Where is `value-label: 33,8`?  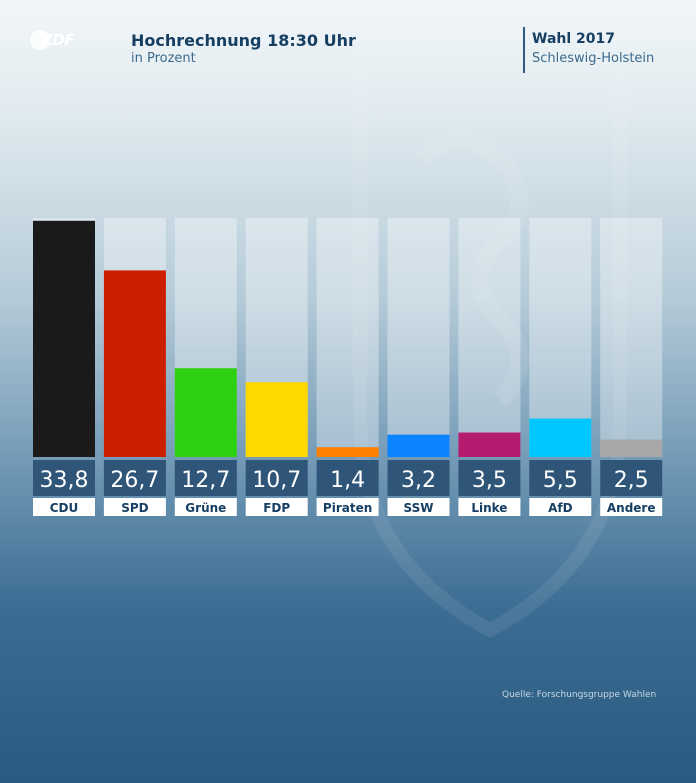 value-label: 33,8 is located at coordinates (64, 480).